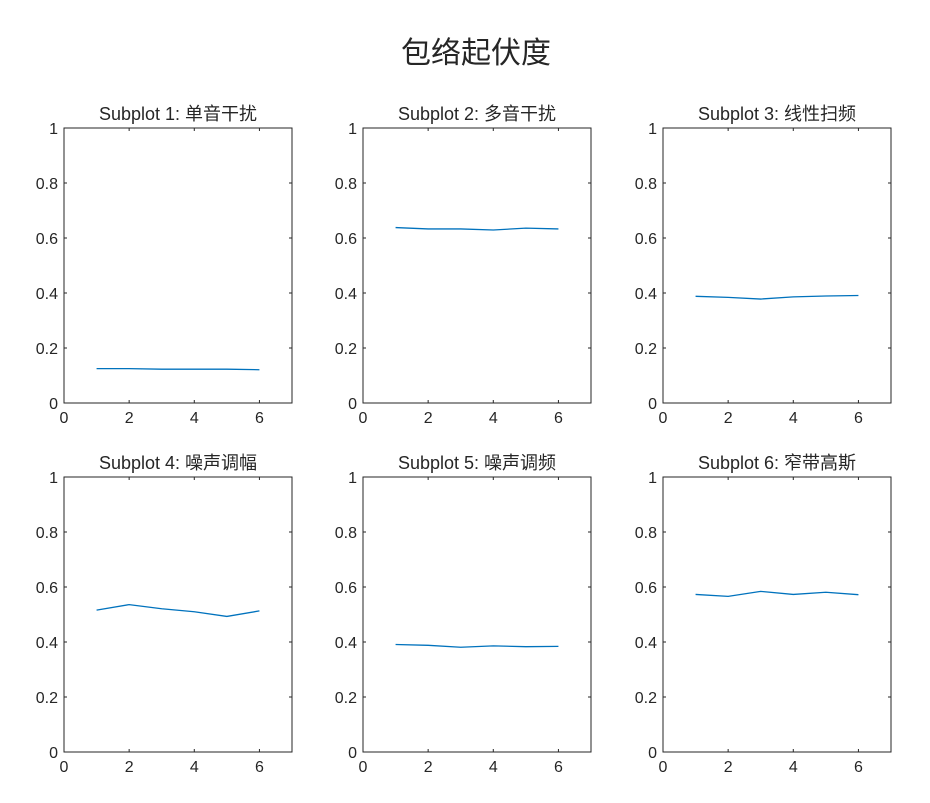 Image resolution: width=930 pixels, height=803 pixels. Describe the element at coordinates (477, 114) in the screenshot. I see `subplot-title: Subplot 2: 多音干扰` at that location.